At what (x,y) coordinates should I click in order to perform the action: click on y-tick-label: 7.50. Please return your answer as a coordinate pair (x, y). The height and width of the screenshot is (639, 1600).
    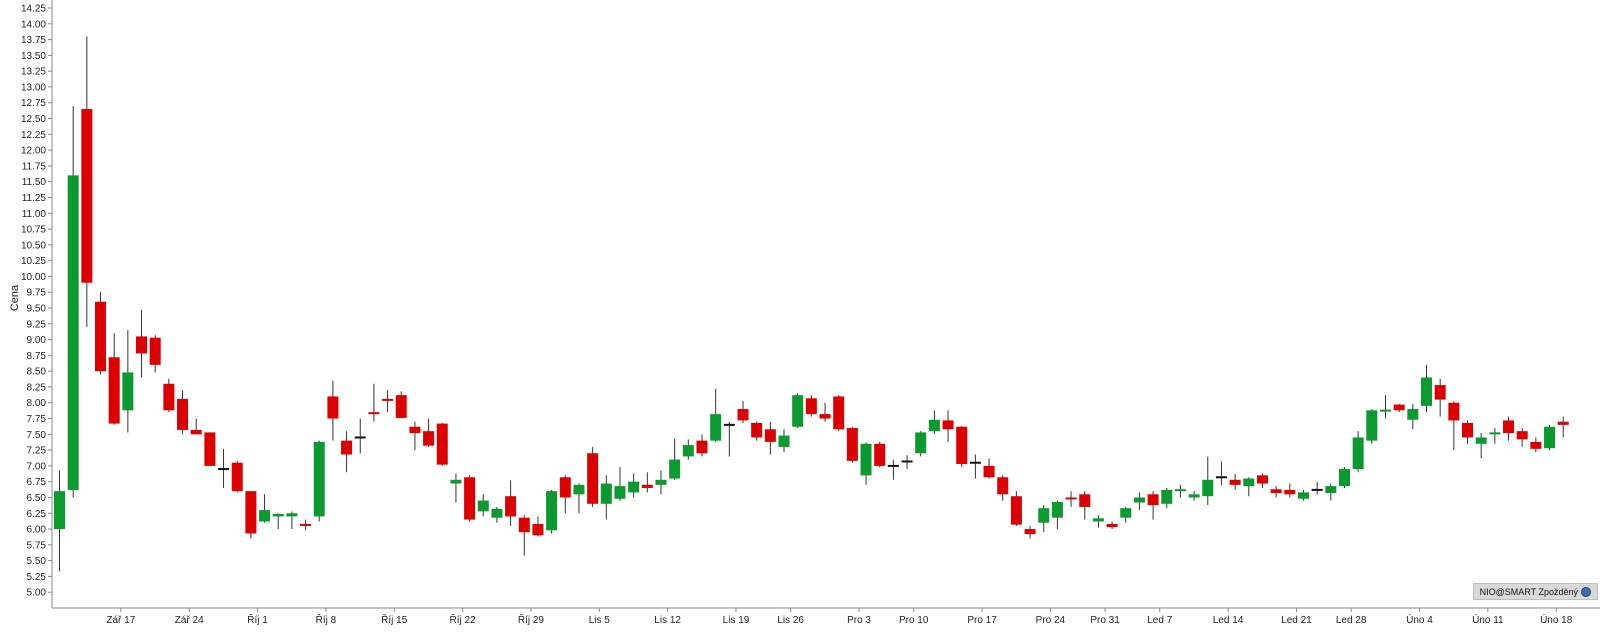
    Looking at the image, I should click on (37, 435).